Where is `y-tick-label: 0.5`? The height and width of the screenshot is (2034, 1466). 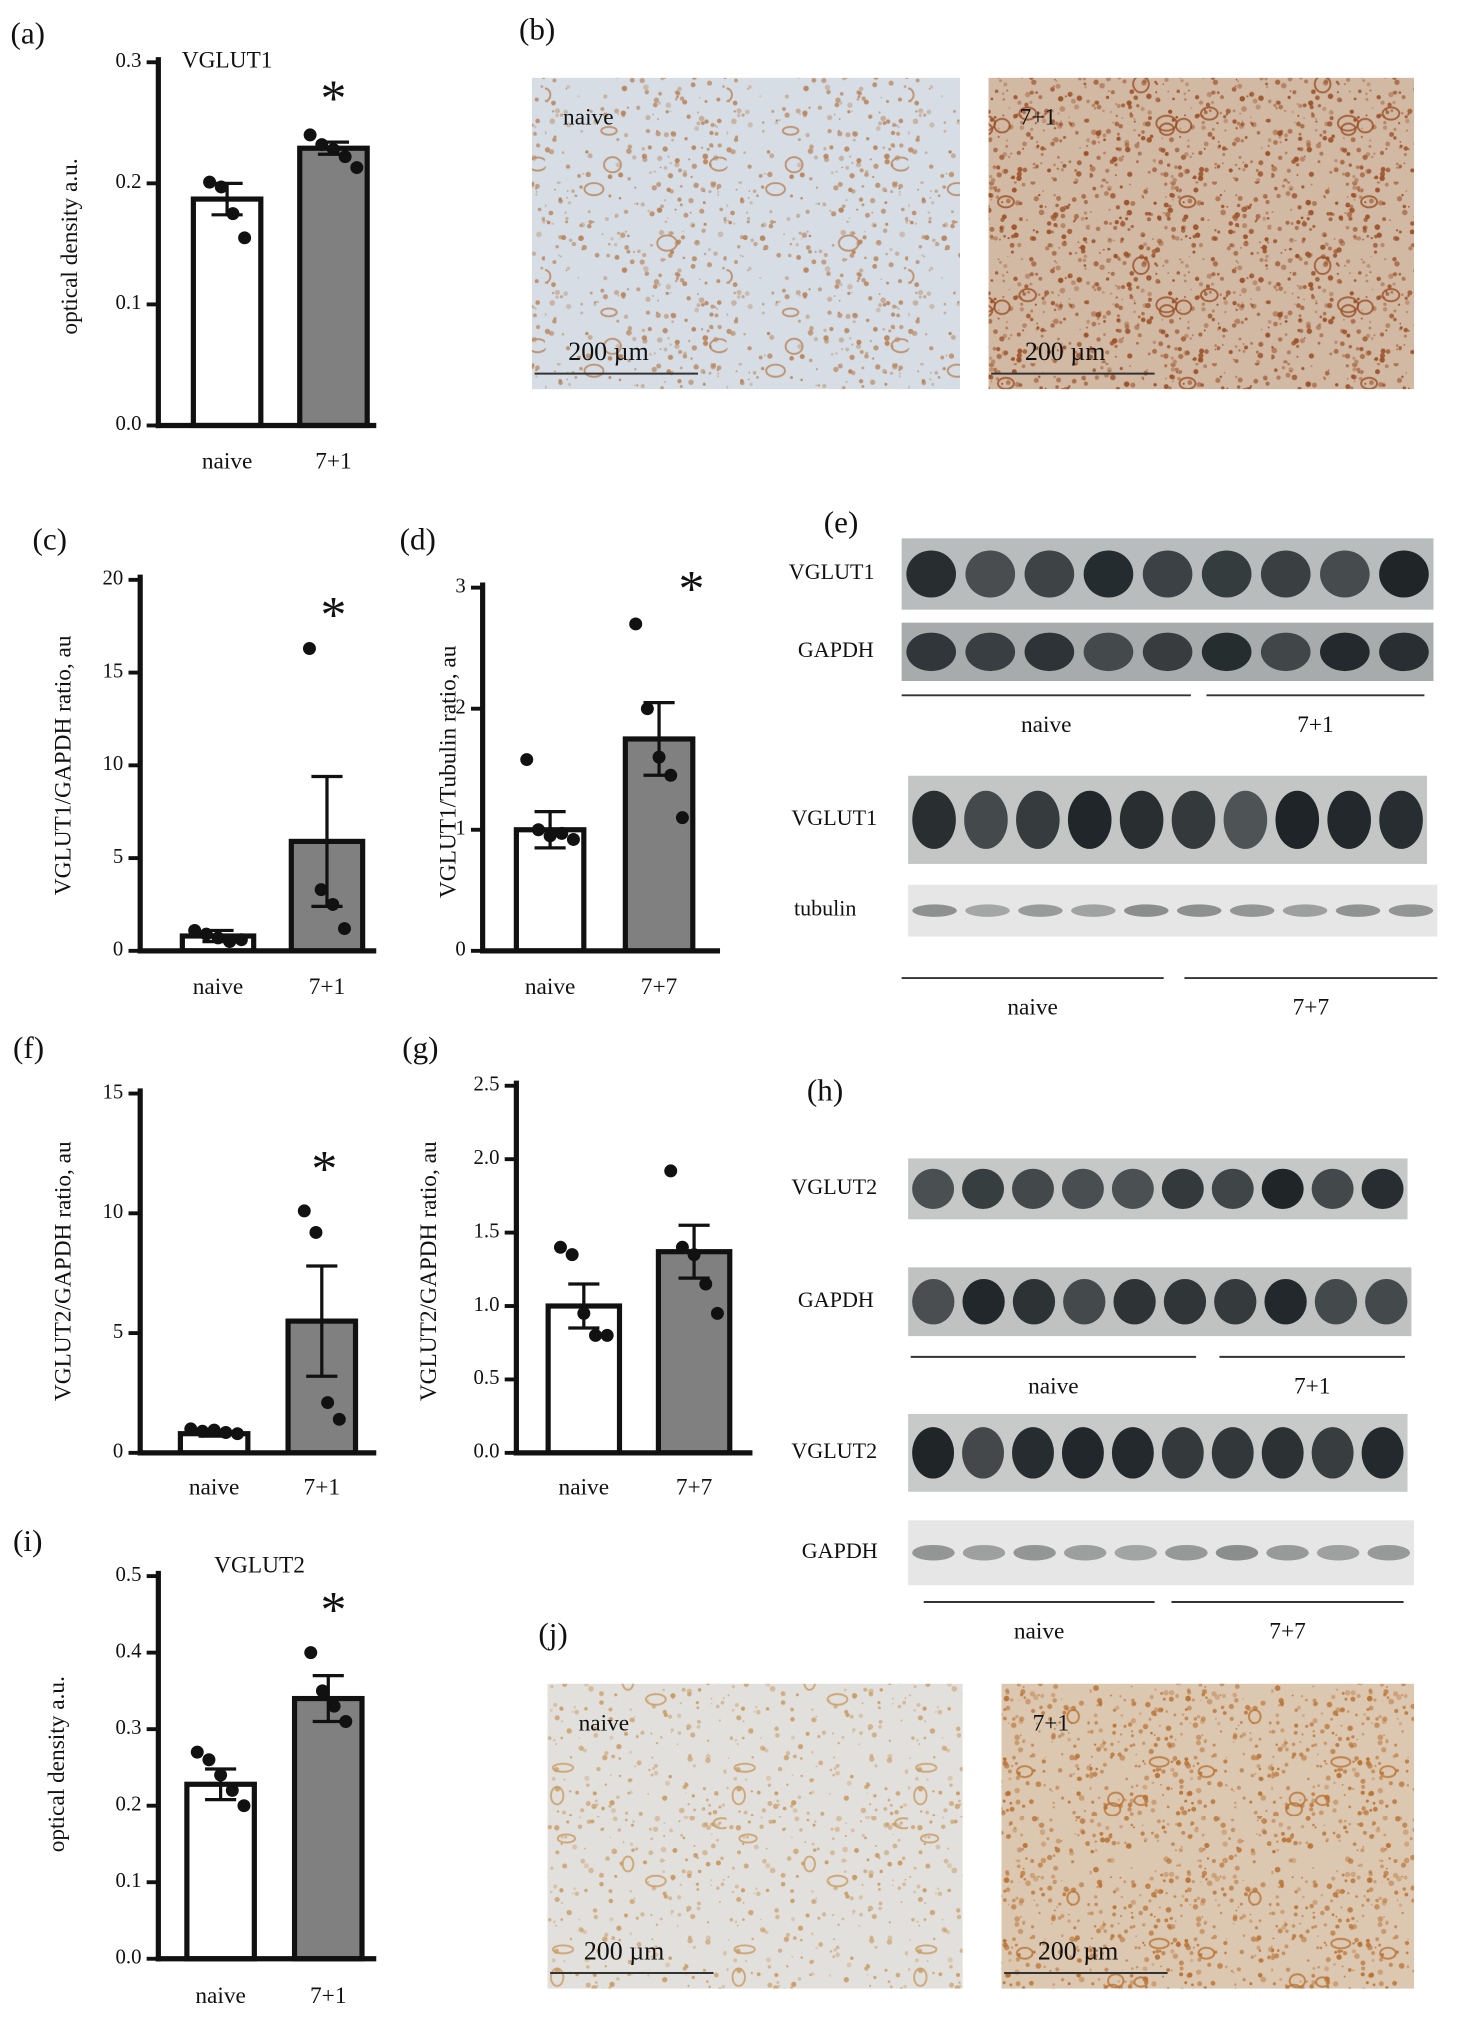
y-tick-label: 0.5 is located at coordinates (487, 1378).